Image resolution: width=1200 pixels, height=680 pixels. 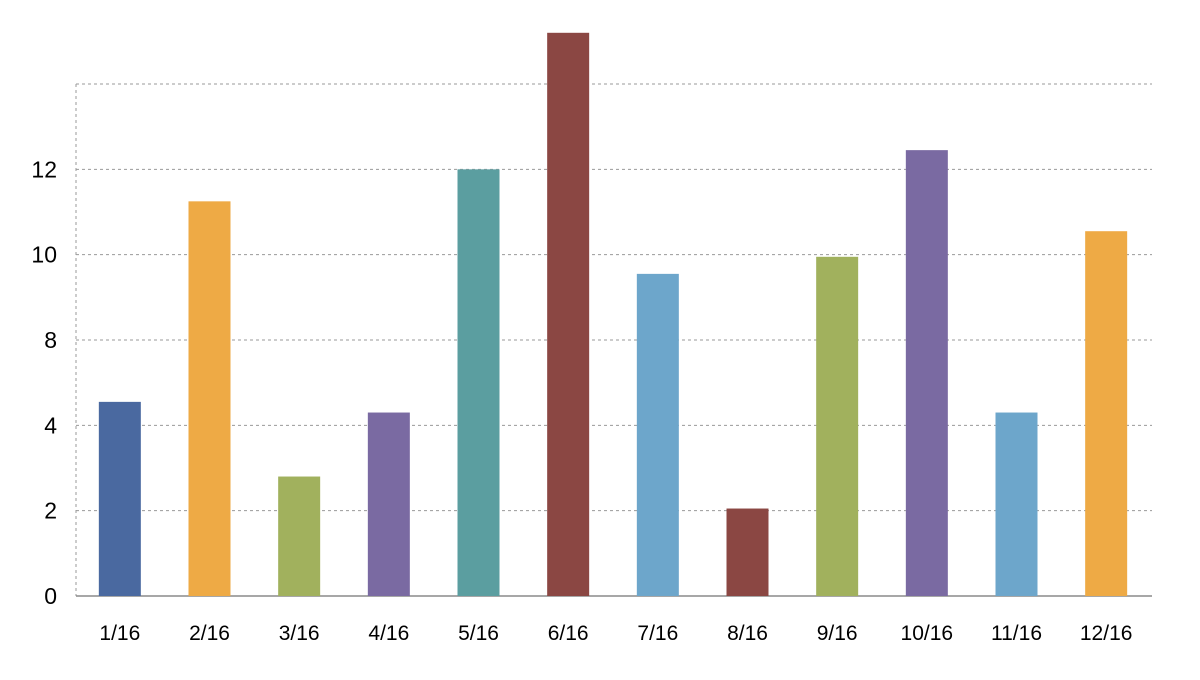 I want to click on y-tick-label: 8, so click(x=50, y=340).